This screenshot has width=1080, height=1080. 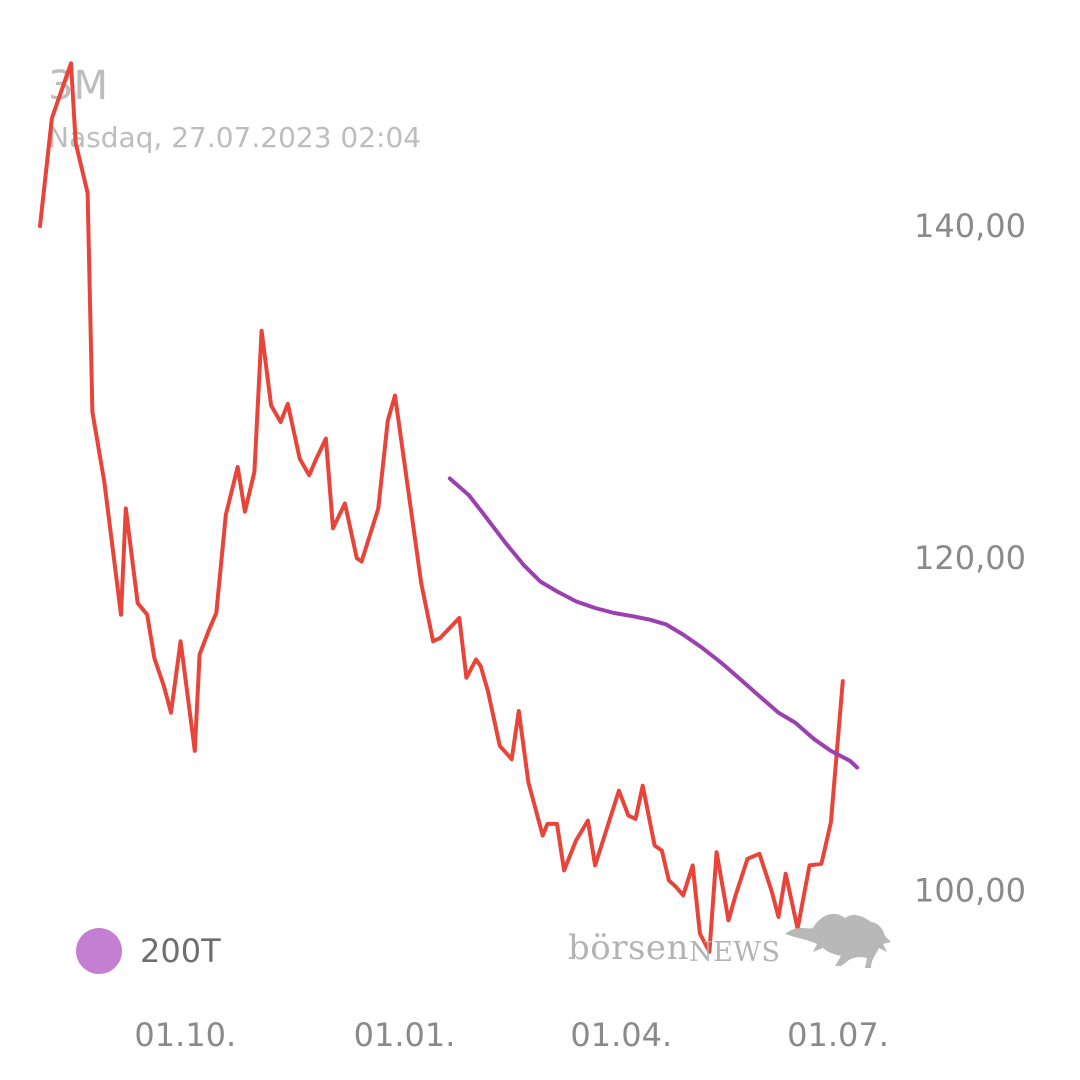 What do you see at coordinates (621, 1035) in the screenshot?
I see `x-tick-label: 01.04.` at bounding box center [621, 1035].